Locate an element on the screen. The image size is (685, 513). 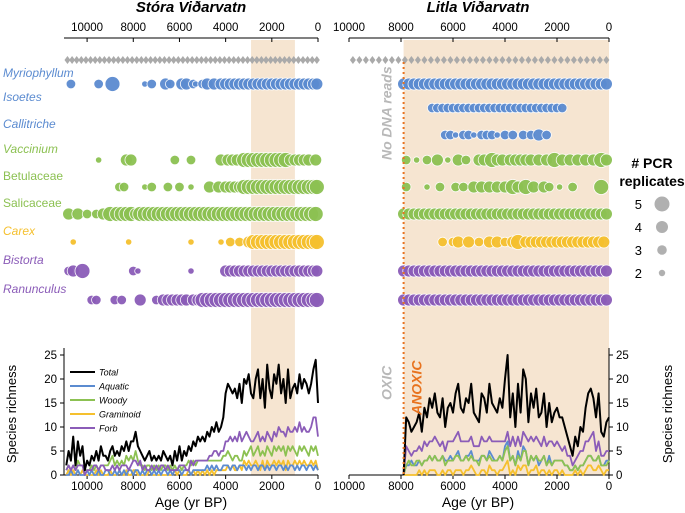
bottom-tick-label: 0 is located at coordinates (609, 487).